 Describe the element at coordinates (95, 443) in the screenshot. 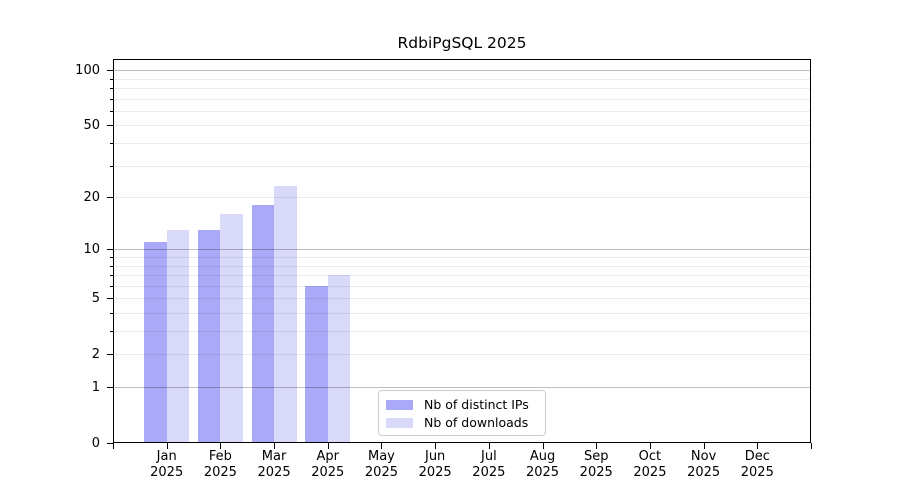

I see `y-tick-label: 0` at that location.